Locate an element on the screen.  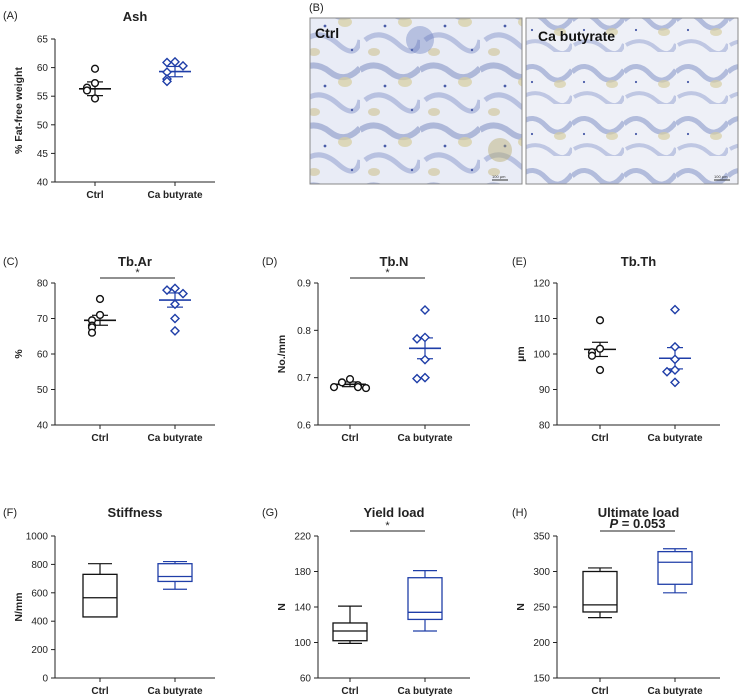
chart-title: Stiffness is located at coordinates (135, 512).